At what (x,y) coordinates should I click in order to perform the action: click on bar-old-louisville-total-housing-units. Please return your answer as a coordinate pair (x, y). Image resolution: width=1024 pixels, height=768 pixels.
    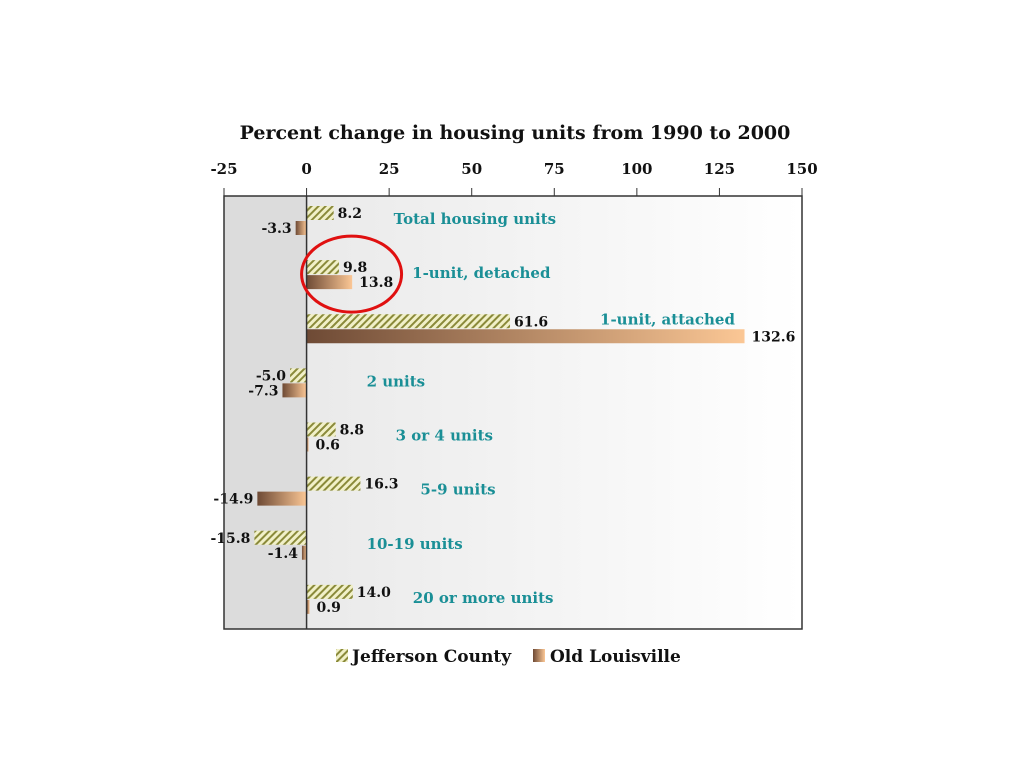
    Looking at the image, I should click on (301, 228).